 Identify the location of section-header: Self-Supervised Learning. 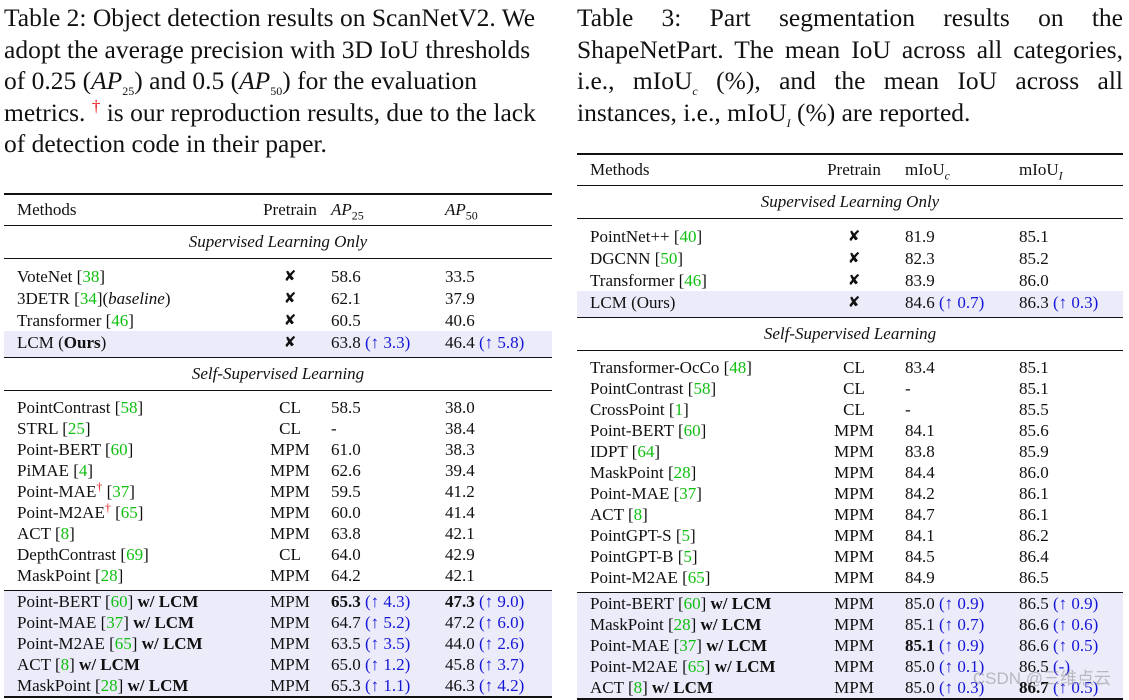
(850, 334).